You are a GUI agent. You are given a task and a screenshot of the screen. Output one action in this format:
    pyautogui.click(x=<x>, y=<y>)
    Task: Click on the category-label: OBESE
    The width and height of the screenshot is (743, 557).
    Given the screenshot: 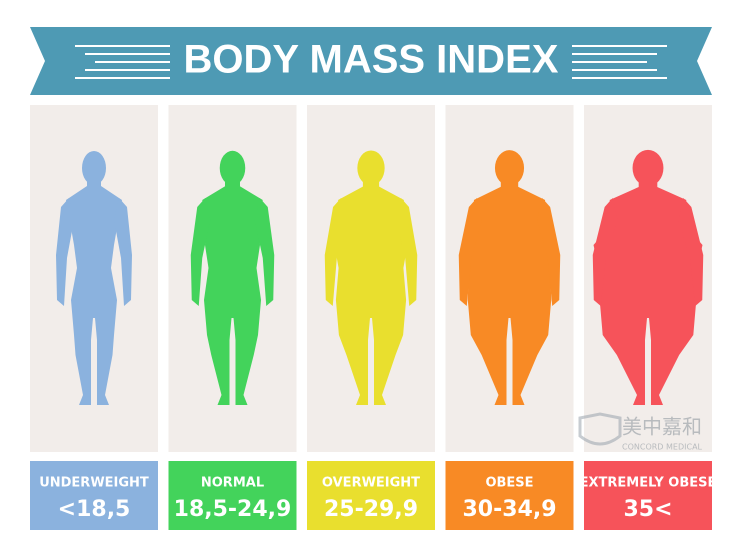 What is the action you would take?
    pyautogui.click(x=509, y=483)
    